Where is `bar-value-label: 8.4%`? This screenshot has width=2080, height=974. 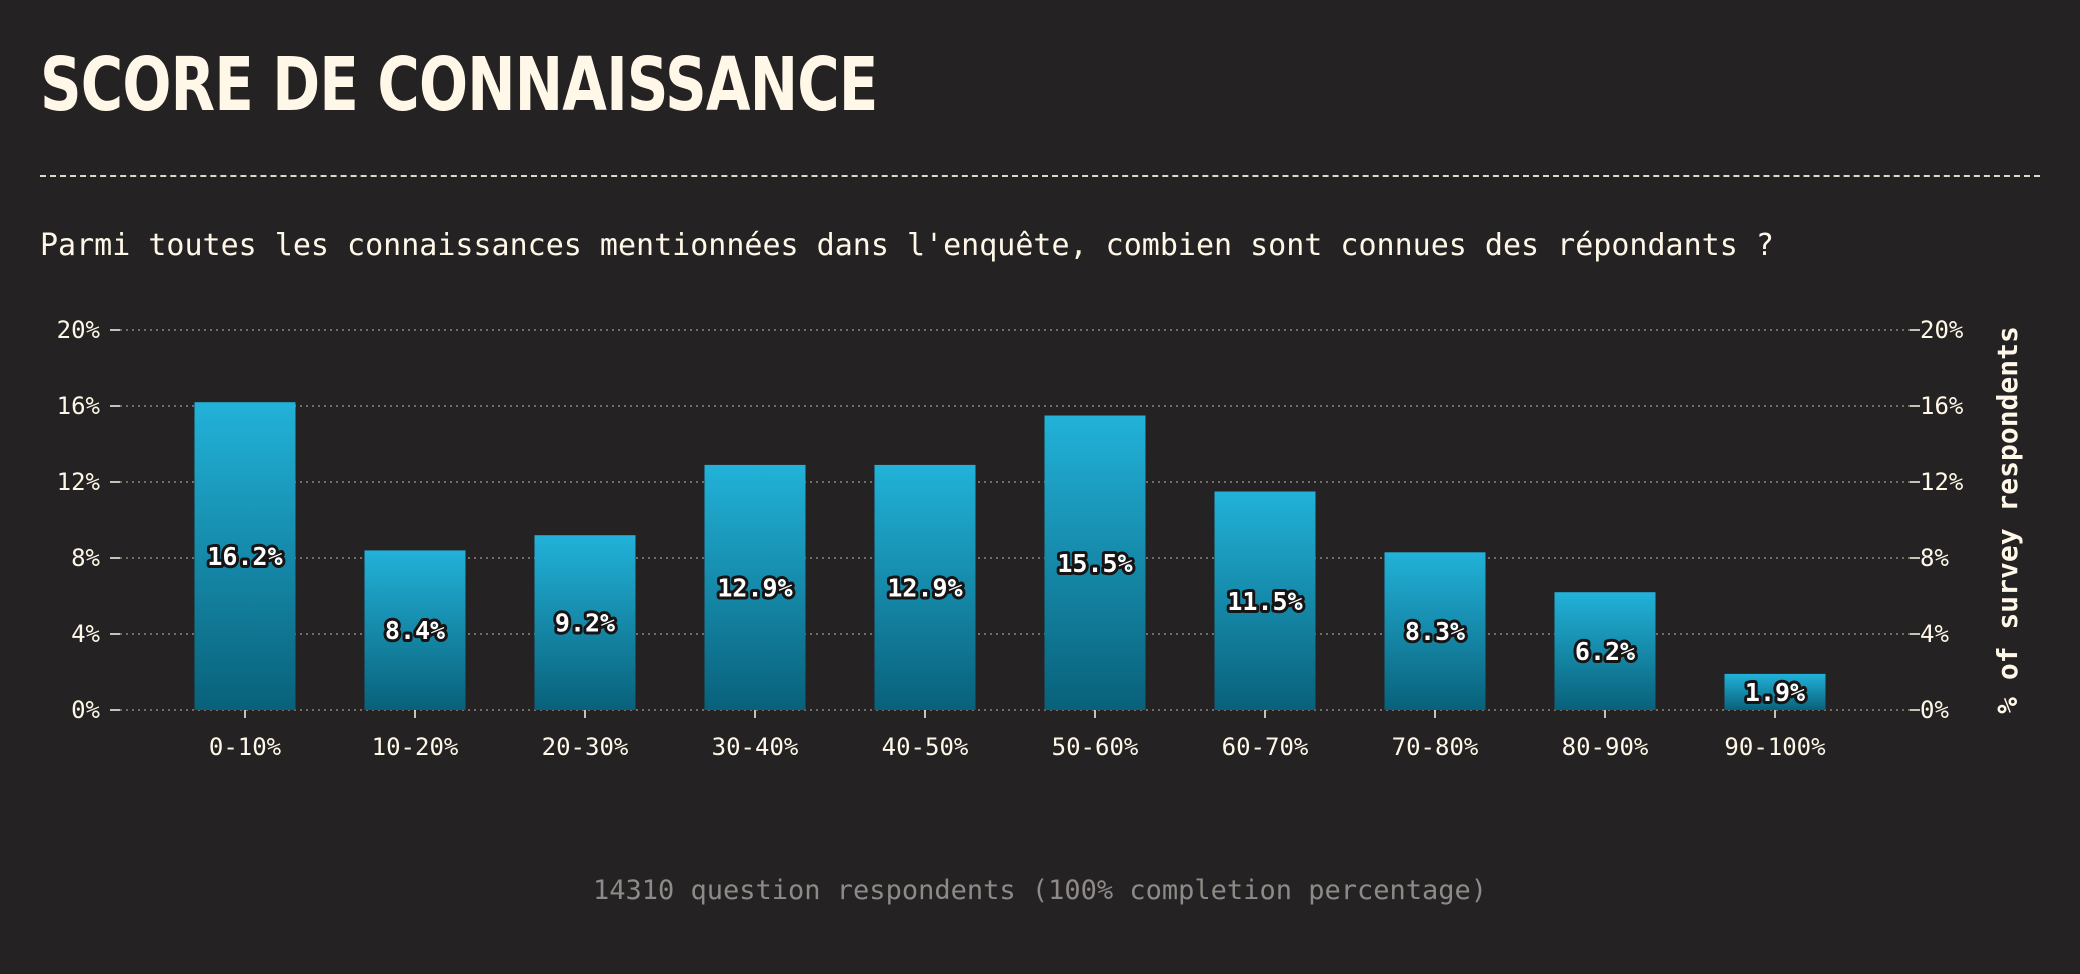
bar-value-label: 8.4% is located at coordinates (415, 630).